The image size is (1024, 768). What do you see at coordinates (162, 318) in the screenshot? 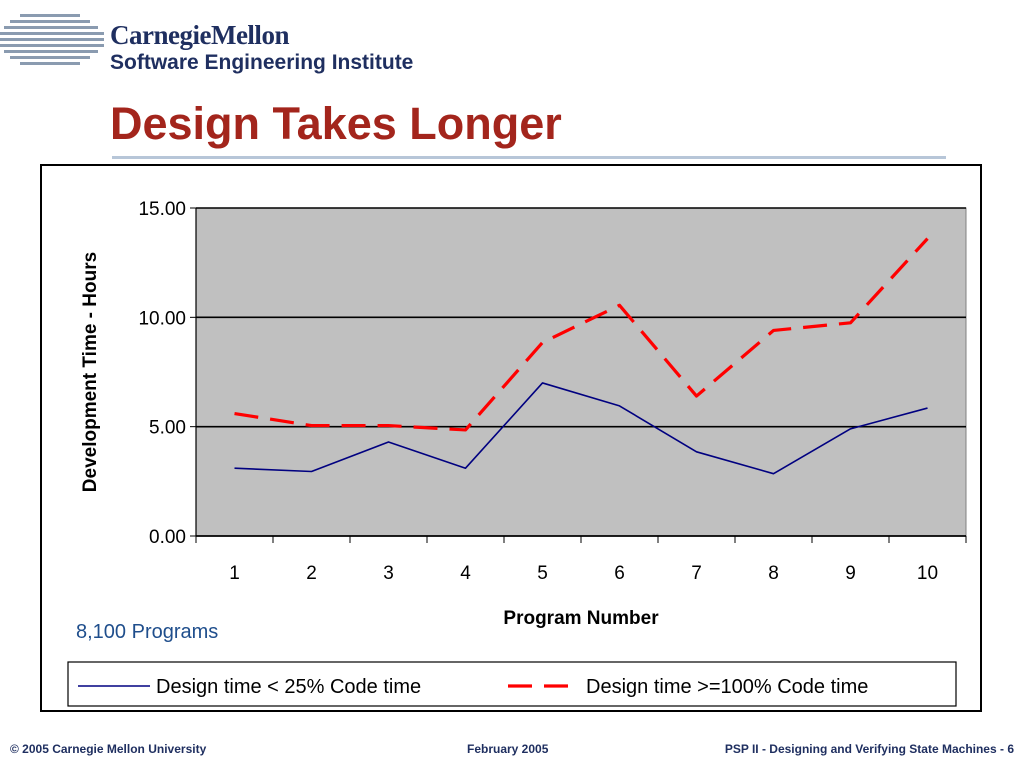
I see `y-tick-label: 10.00` at bounding box center [162, 318].